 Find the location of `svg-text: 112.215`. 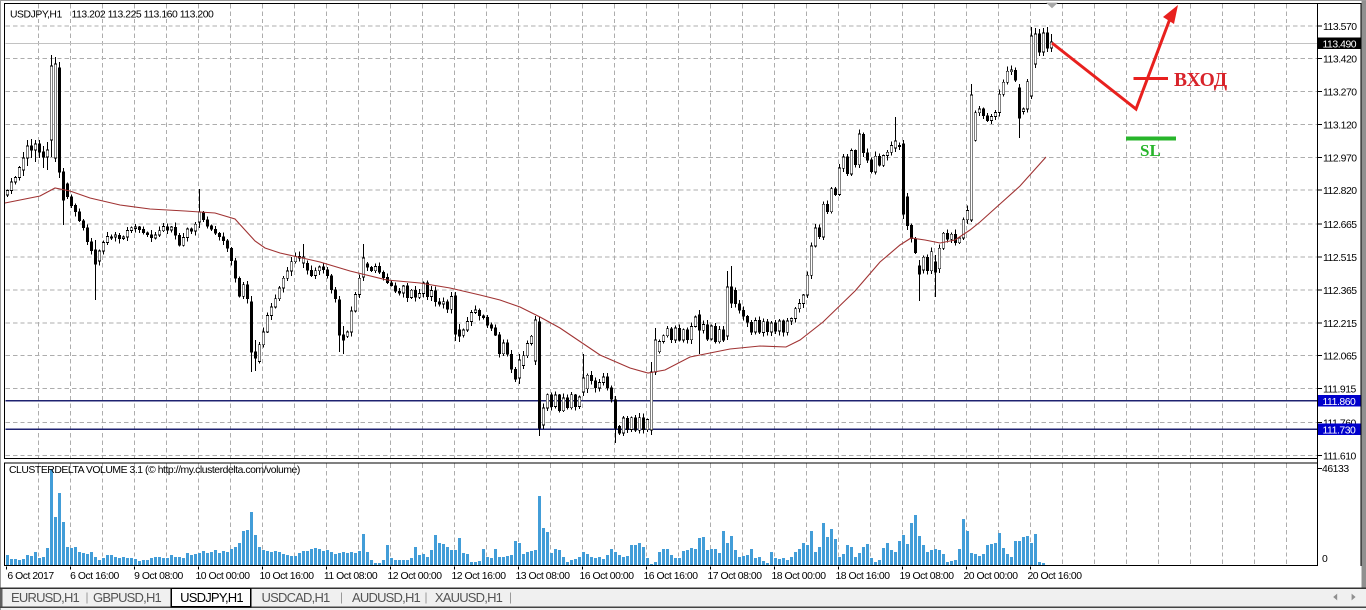

svg-text: 112.215 is located at coordinates (1340, 324).